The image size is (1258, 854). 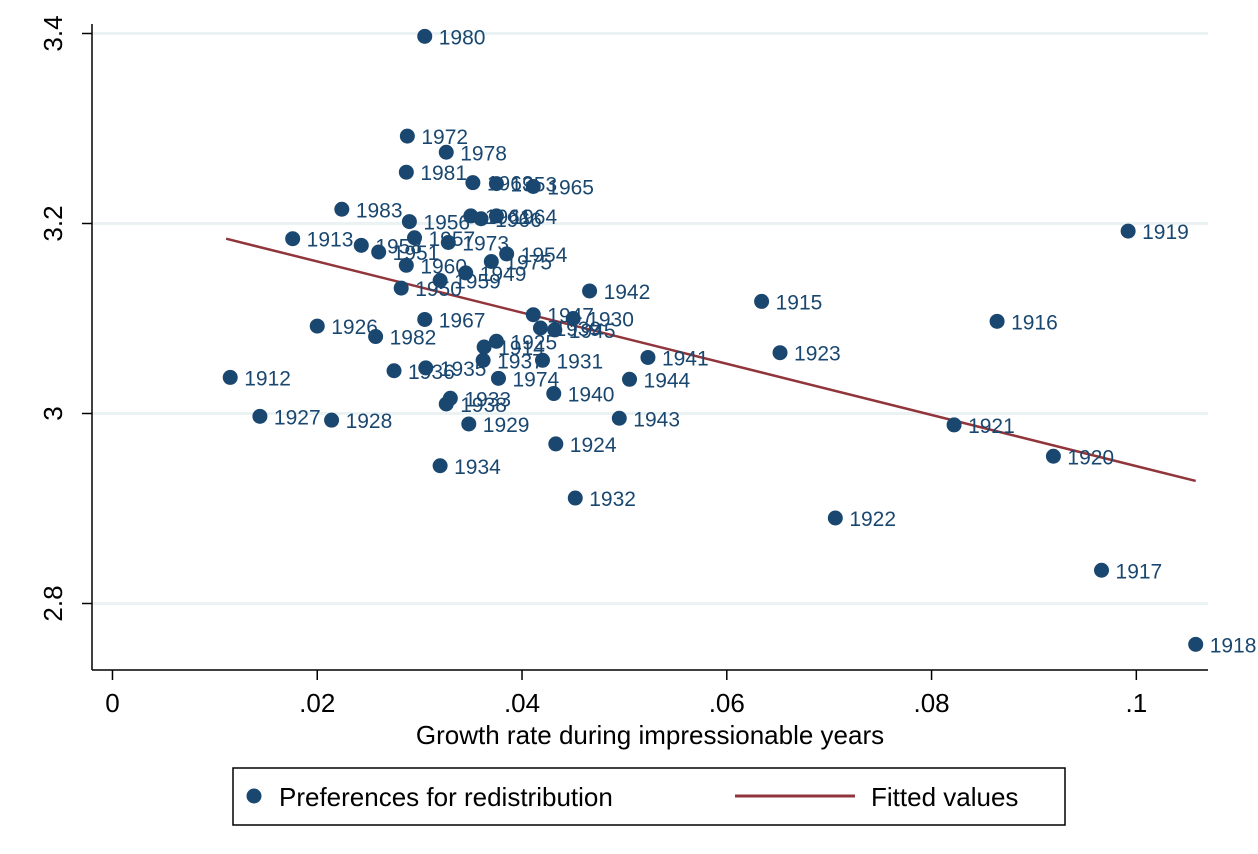 I want to click on point-1925, so click(x=496, y=341).